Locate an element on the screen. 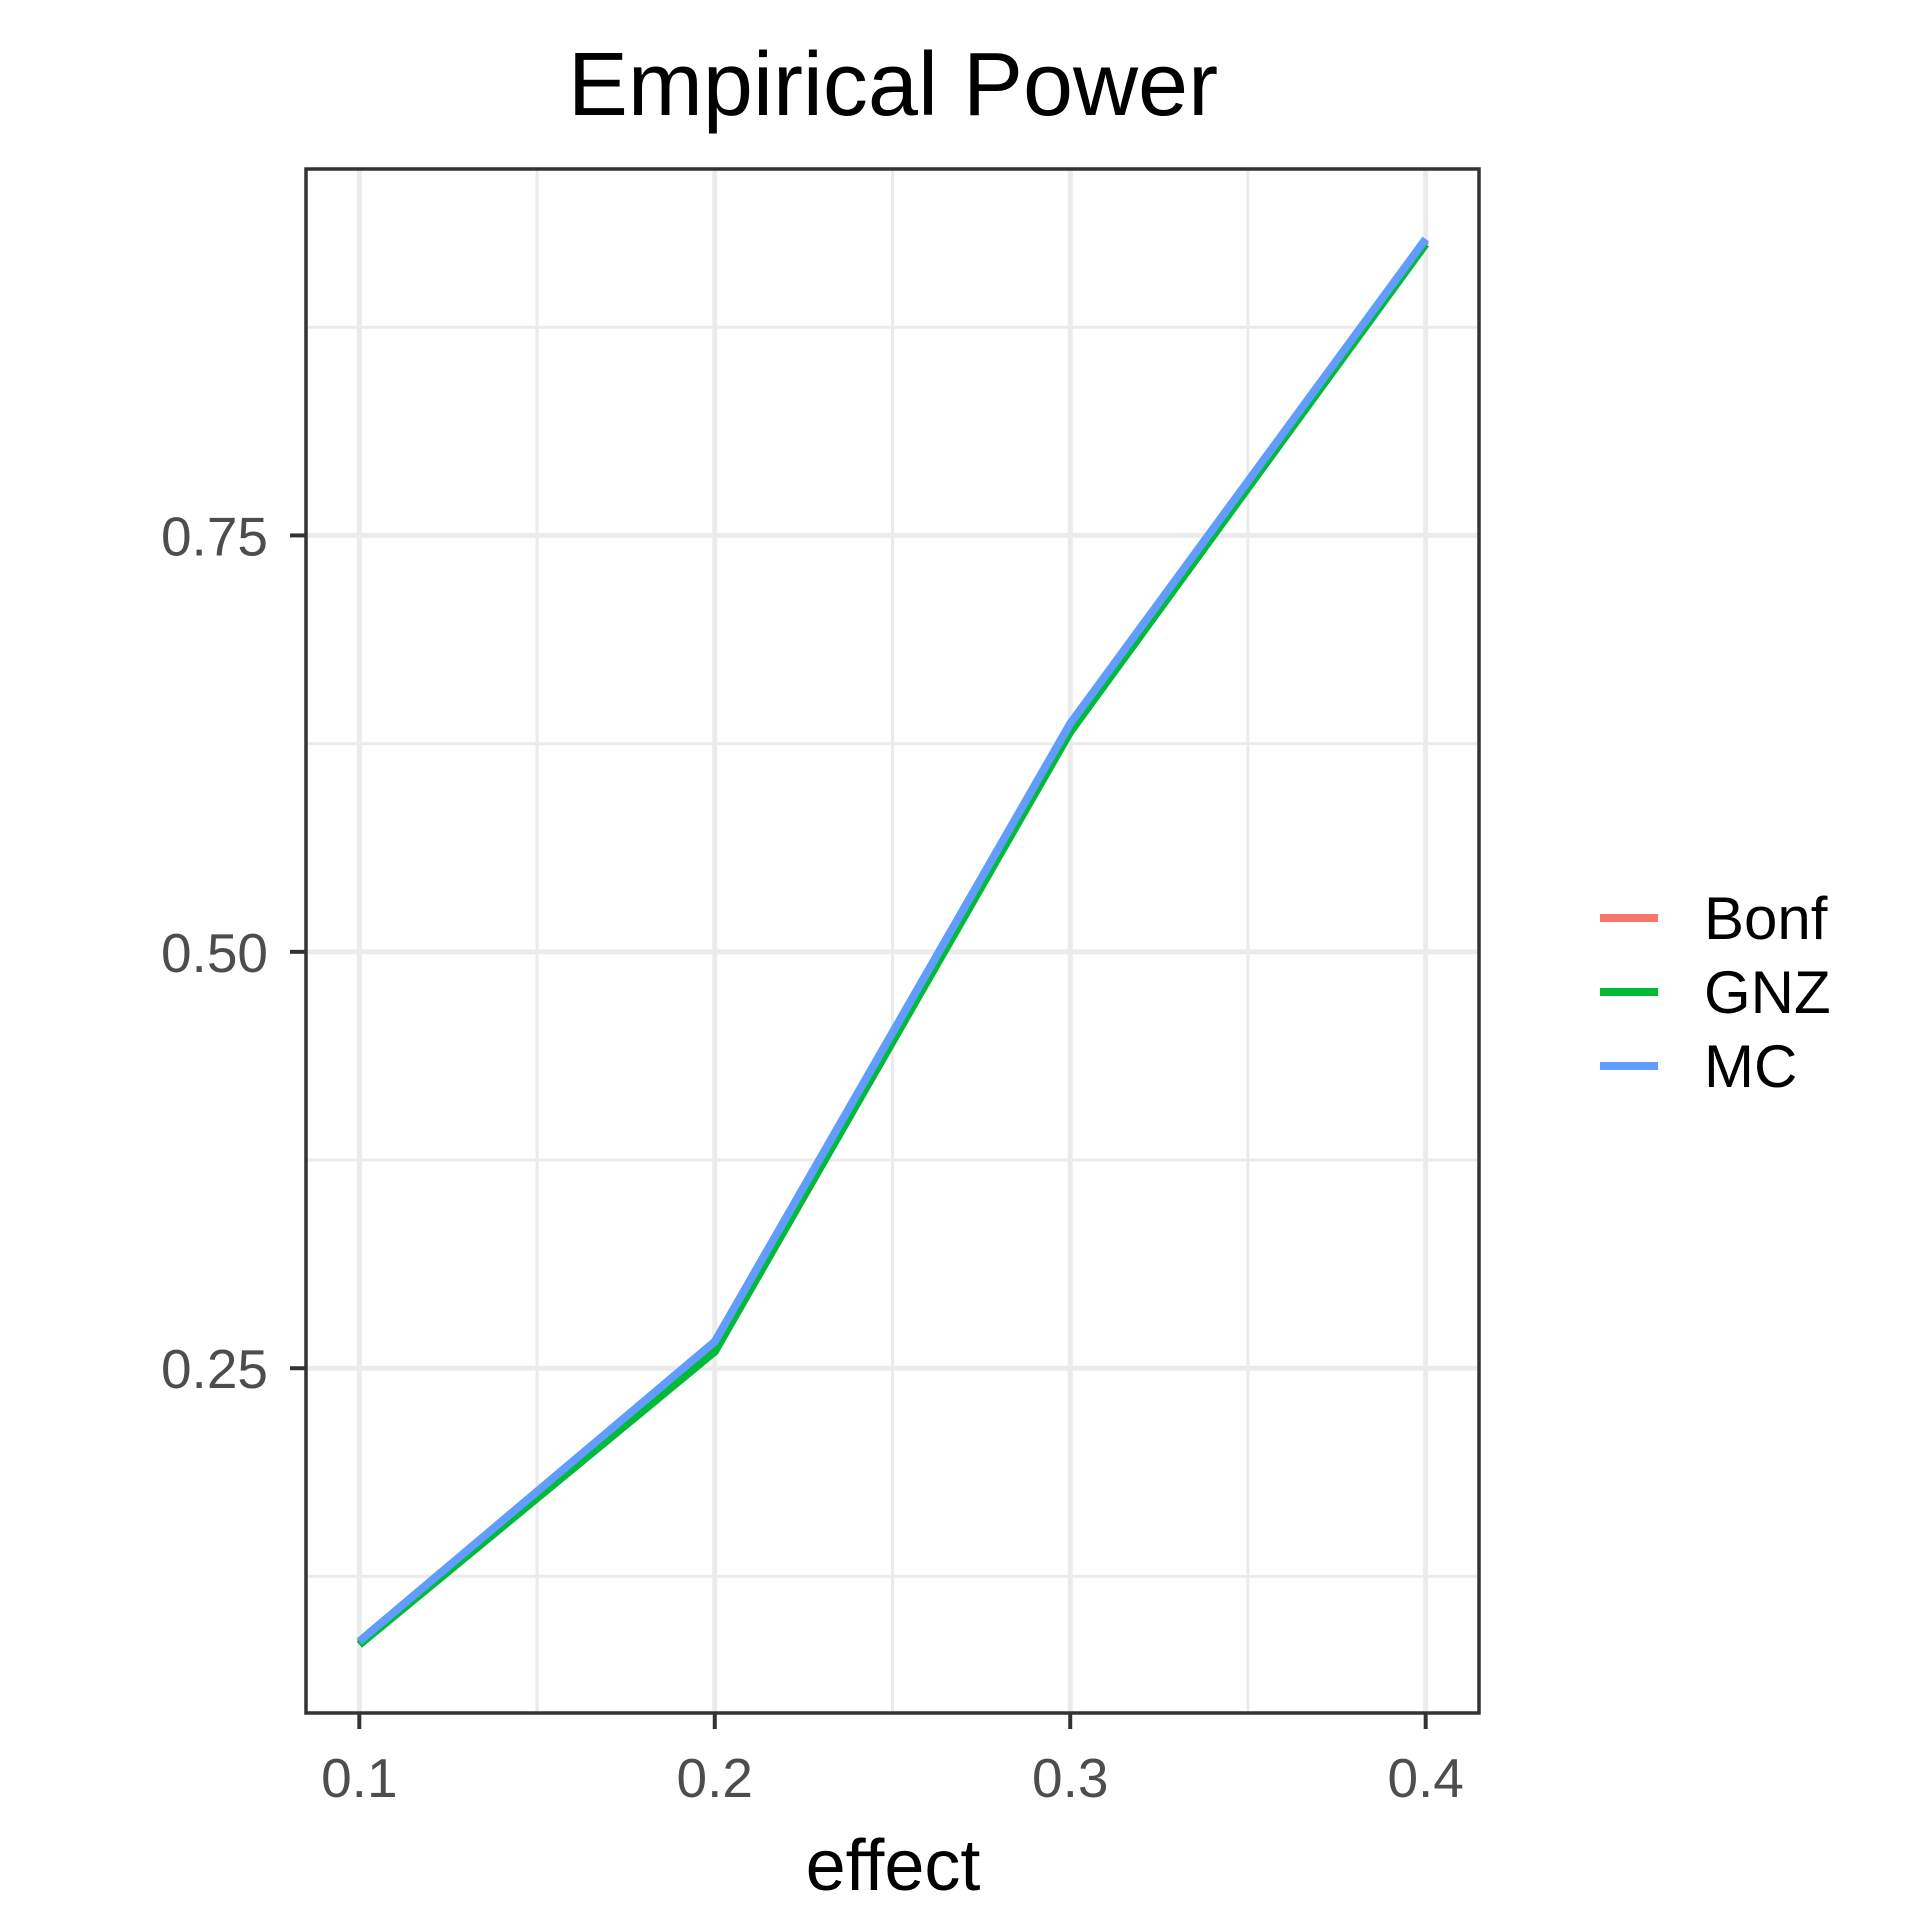 The height and width of the screenshot is (1925, 1920). x-tick-label: 0.4 is located at coordinates (1425, 1778).